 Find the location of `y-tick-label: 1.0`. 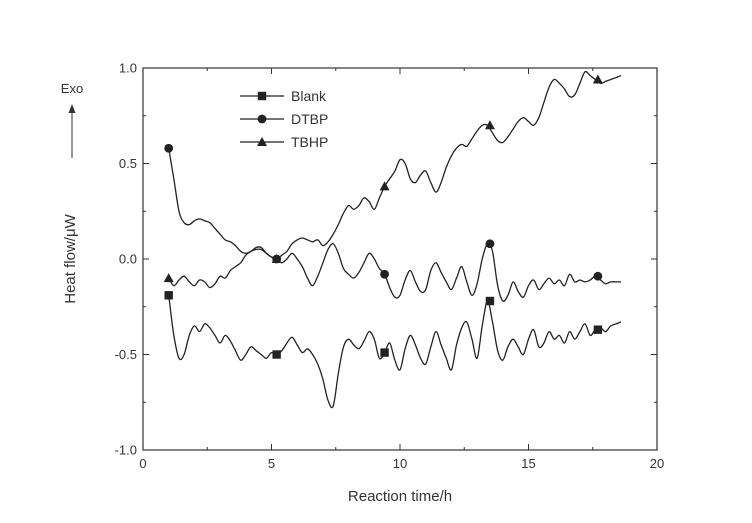

y-tick-label: 1.0 is located at coordinates (128, 68).